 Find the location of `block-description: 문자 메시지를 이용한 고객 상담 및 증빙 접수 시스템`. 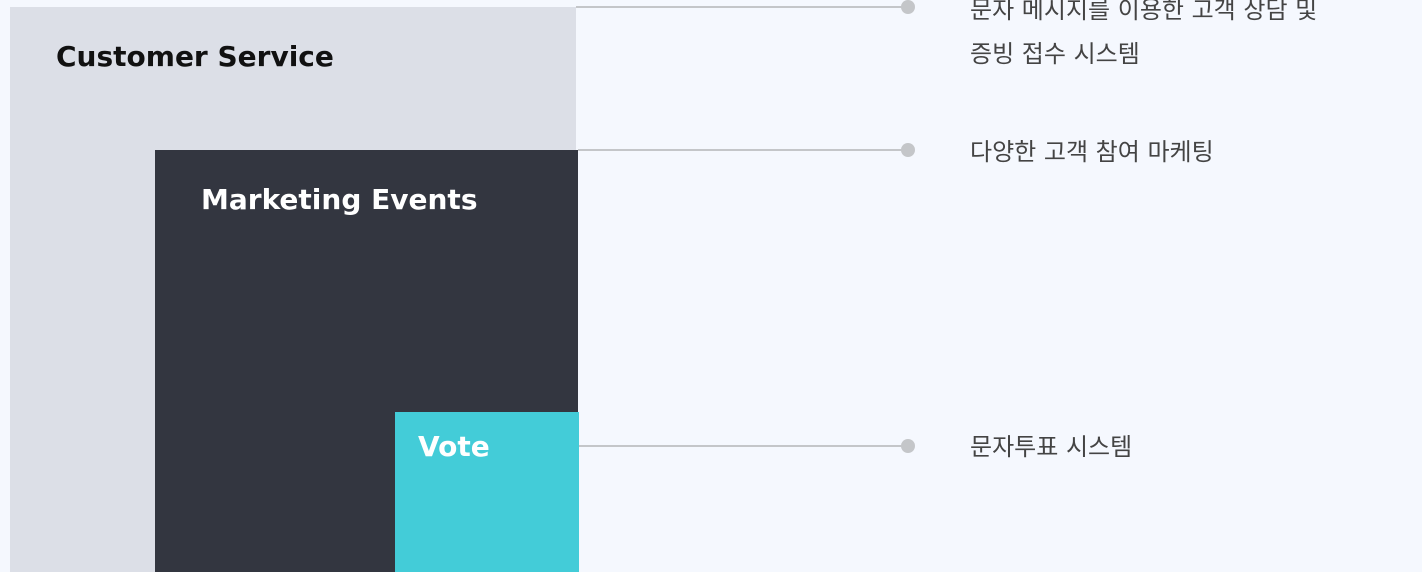

block-description: 문자 메시지를 이용한 고객 상담 및 증빙 접수 시스템 is located at coordinates (1144, 34).